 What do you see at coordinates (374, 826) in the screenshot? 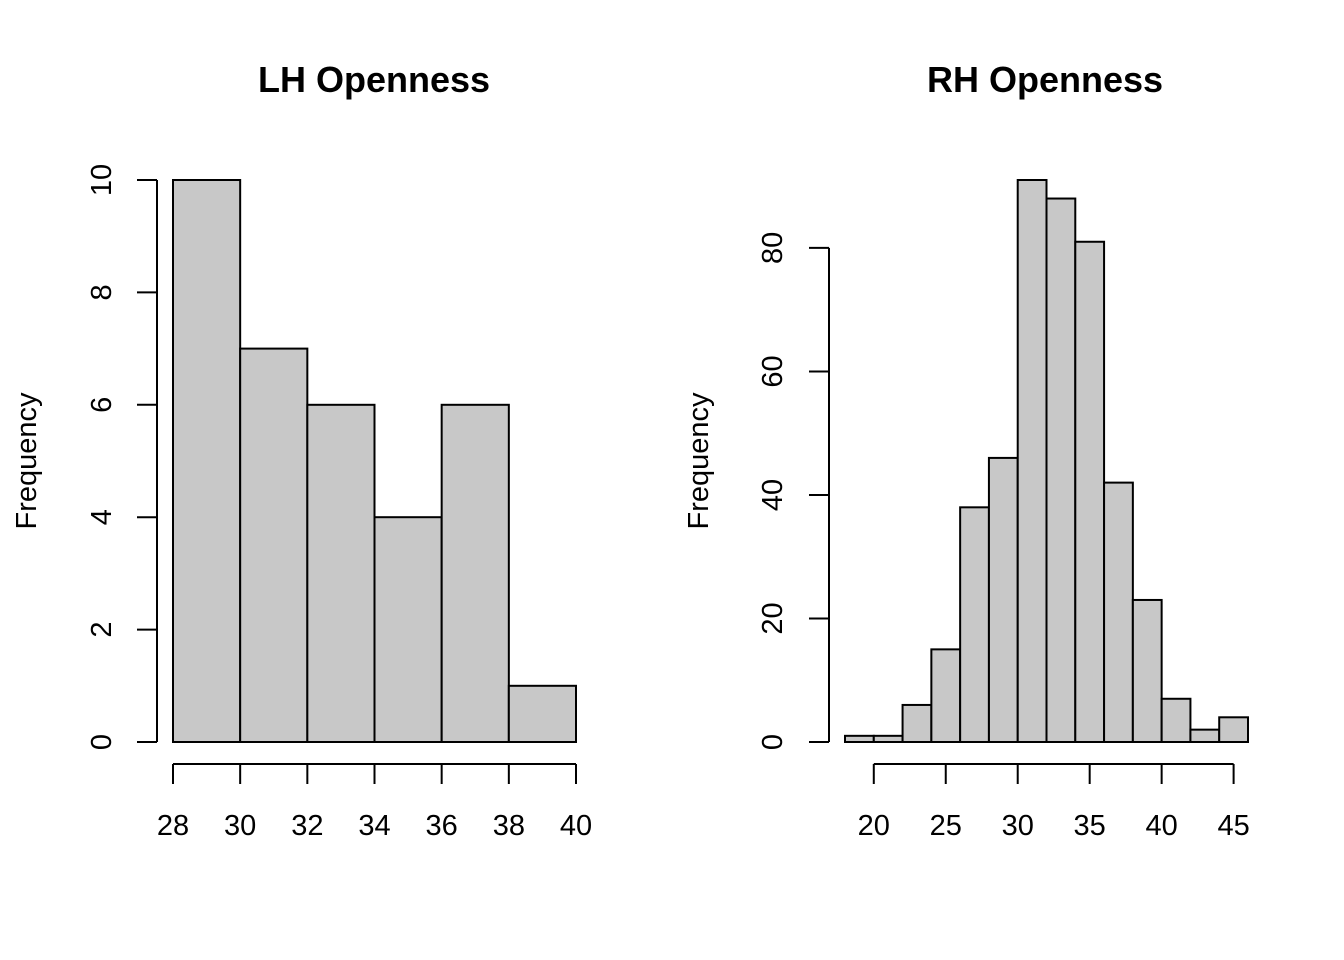
I see `x-tick-label: 34` at bounding box center [374, 826].